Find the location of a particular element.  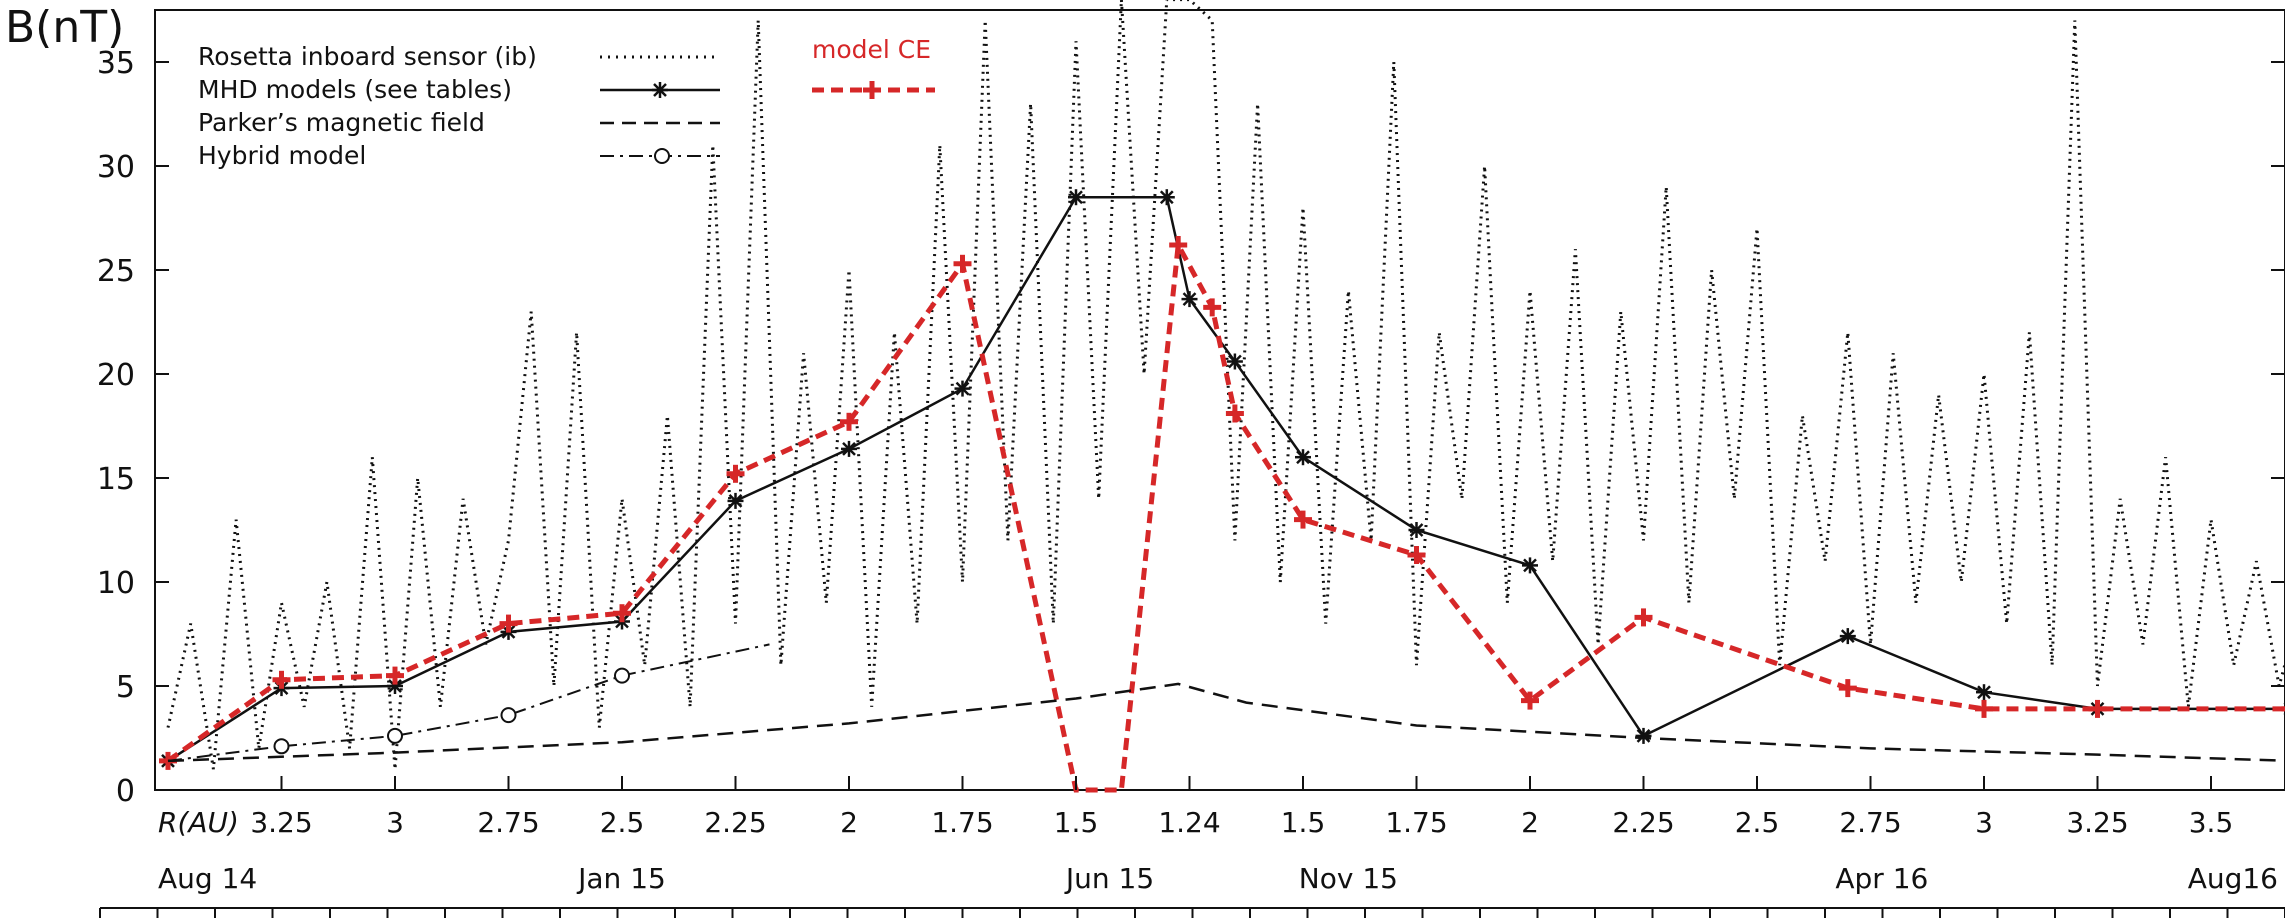

legend-label-parker: Parker’s magnetic field is located at coordinates (341, 122).